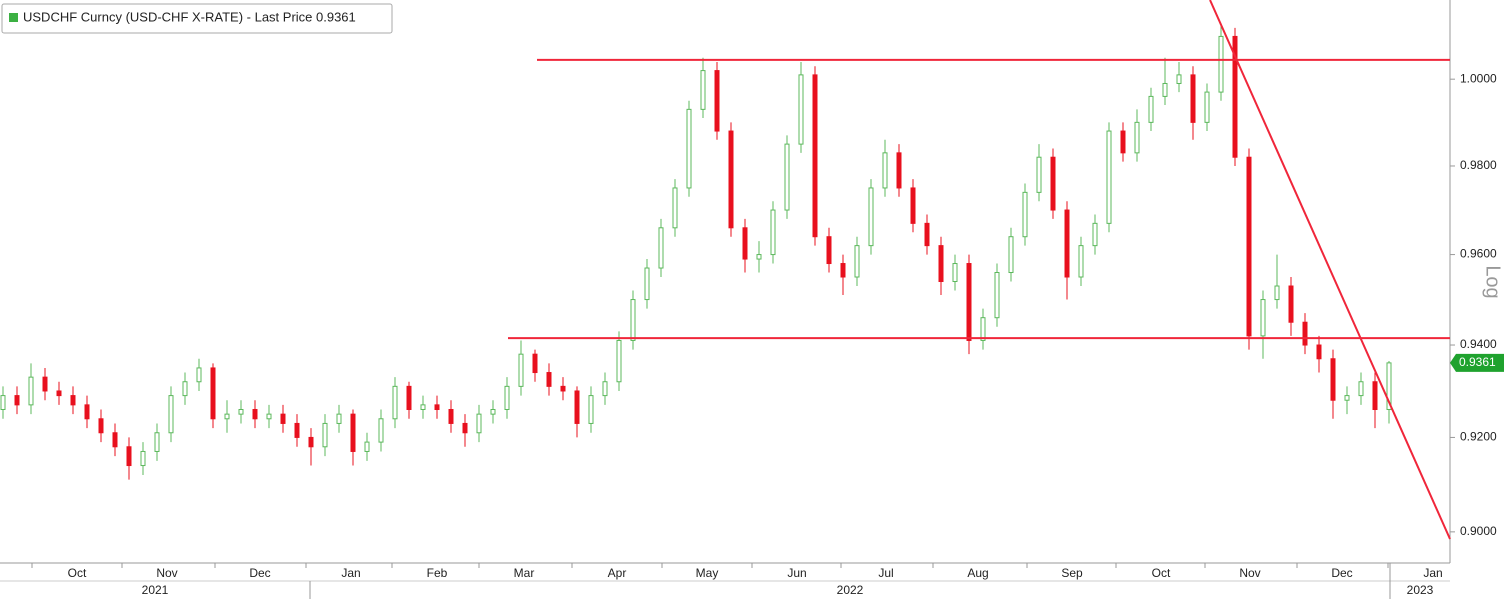  I want to click on x-year-label: 2022, so click(850, 590).